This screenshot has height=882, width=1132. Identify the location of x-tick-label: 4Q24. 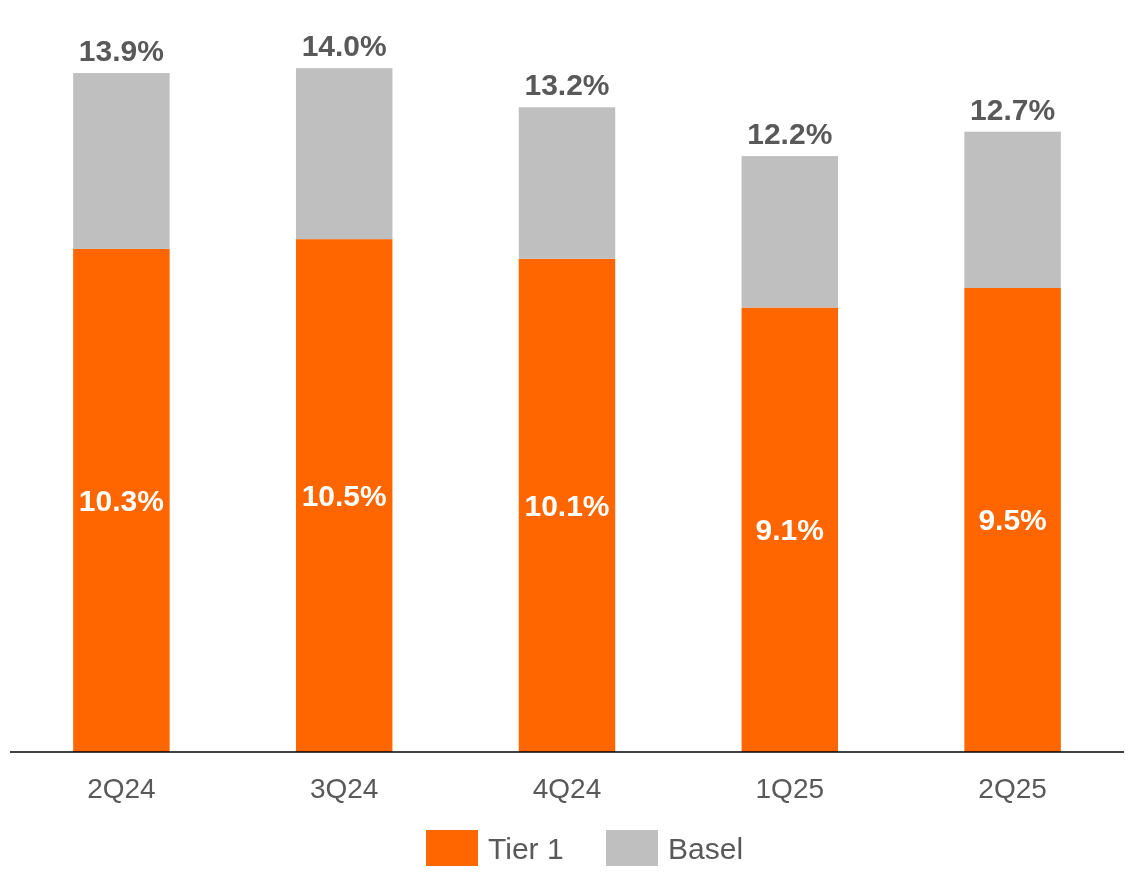
(567, 788).